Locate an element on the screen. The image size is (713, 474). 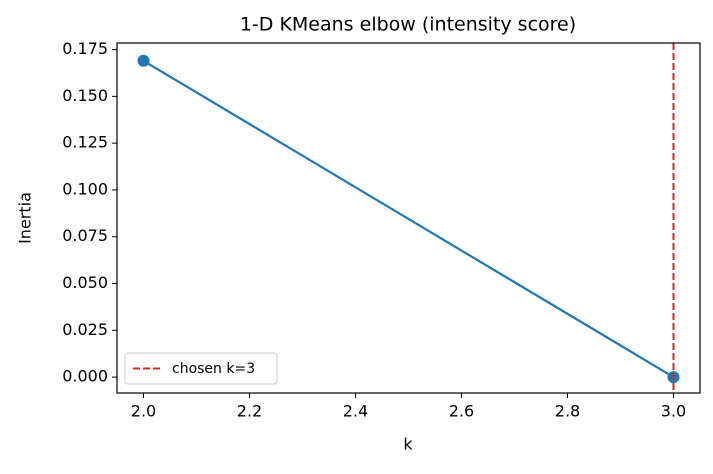
y-tick-label: 0.000 is located at coordinates (85, 376).